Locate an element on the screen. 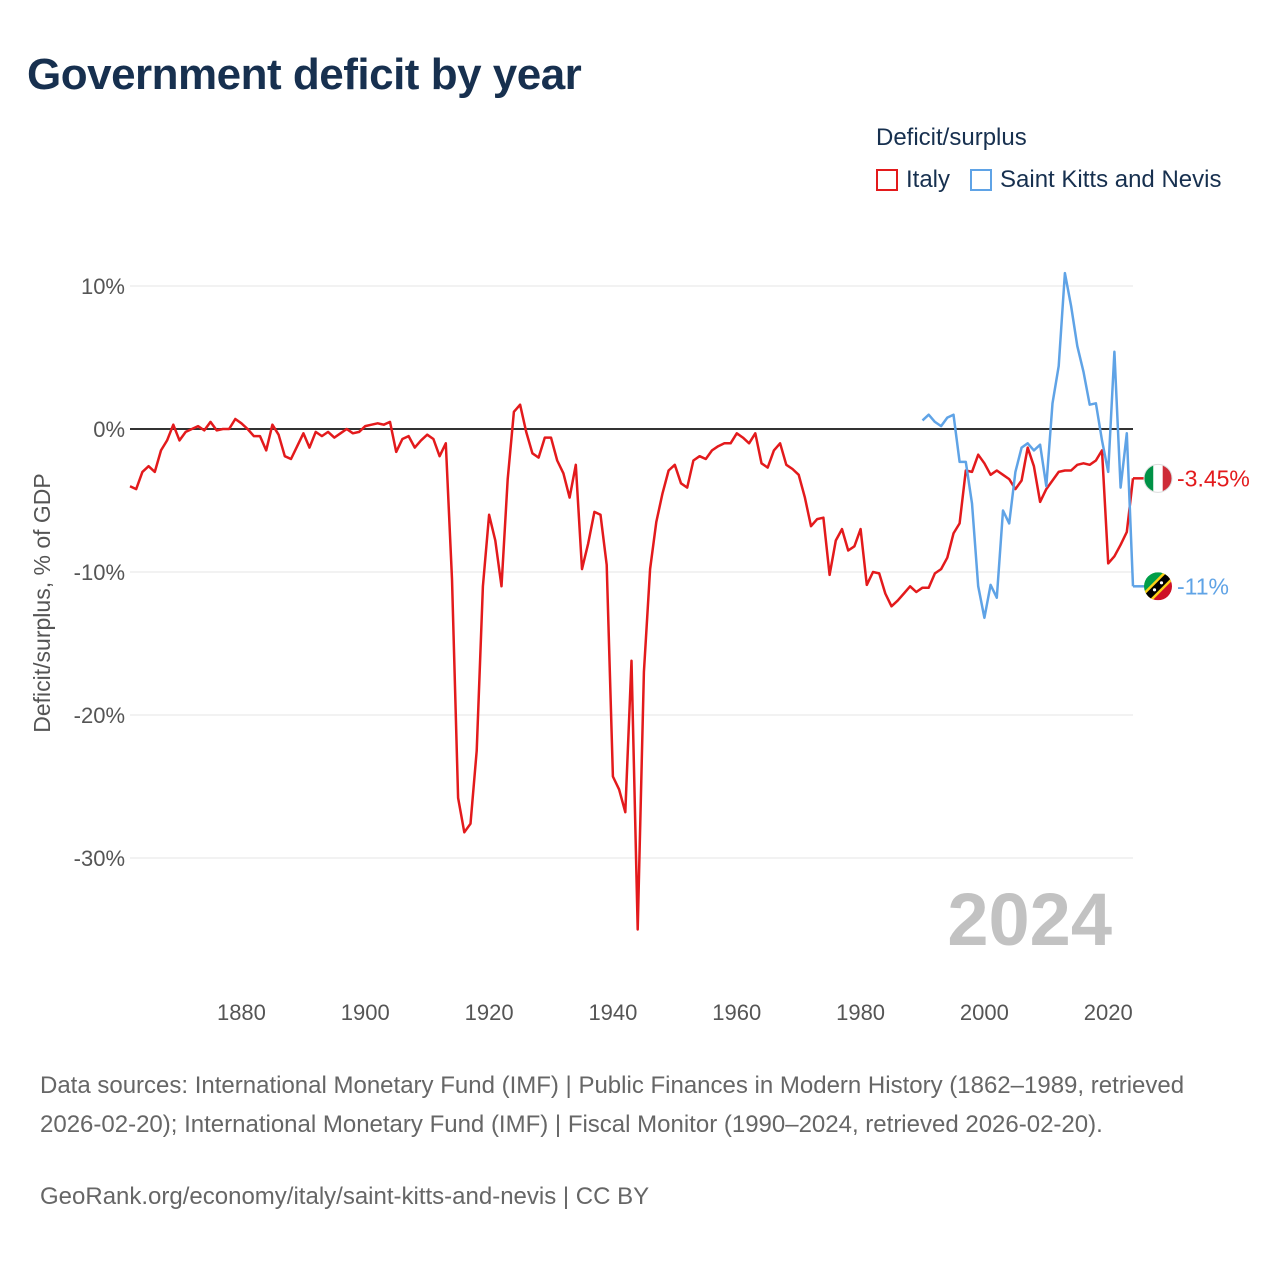 The image size is (1280, 1280). y-tick-label: -30% is located at coordinates (99, 858).